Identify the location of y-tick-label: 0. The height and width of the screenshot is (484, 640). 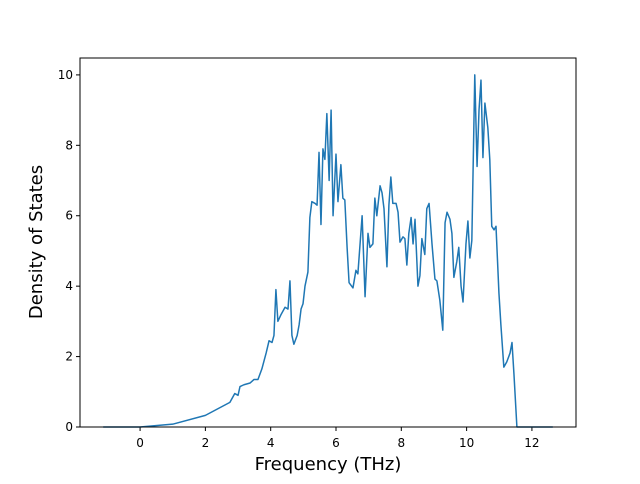
(69, 427).